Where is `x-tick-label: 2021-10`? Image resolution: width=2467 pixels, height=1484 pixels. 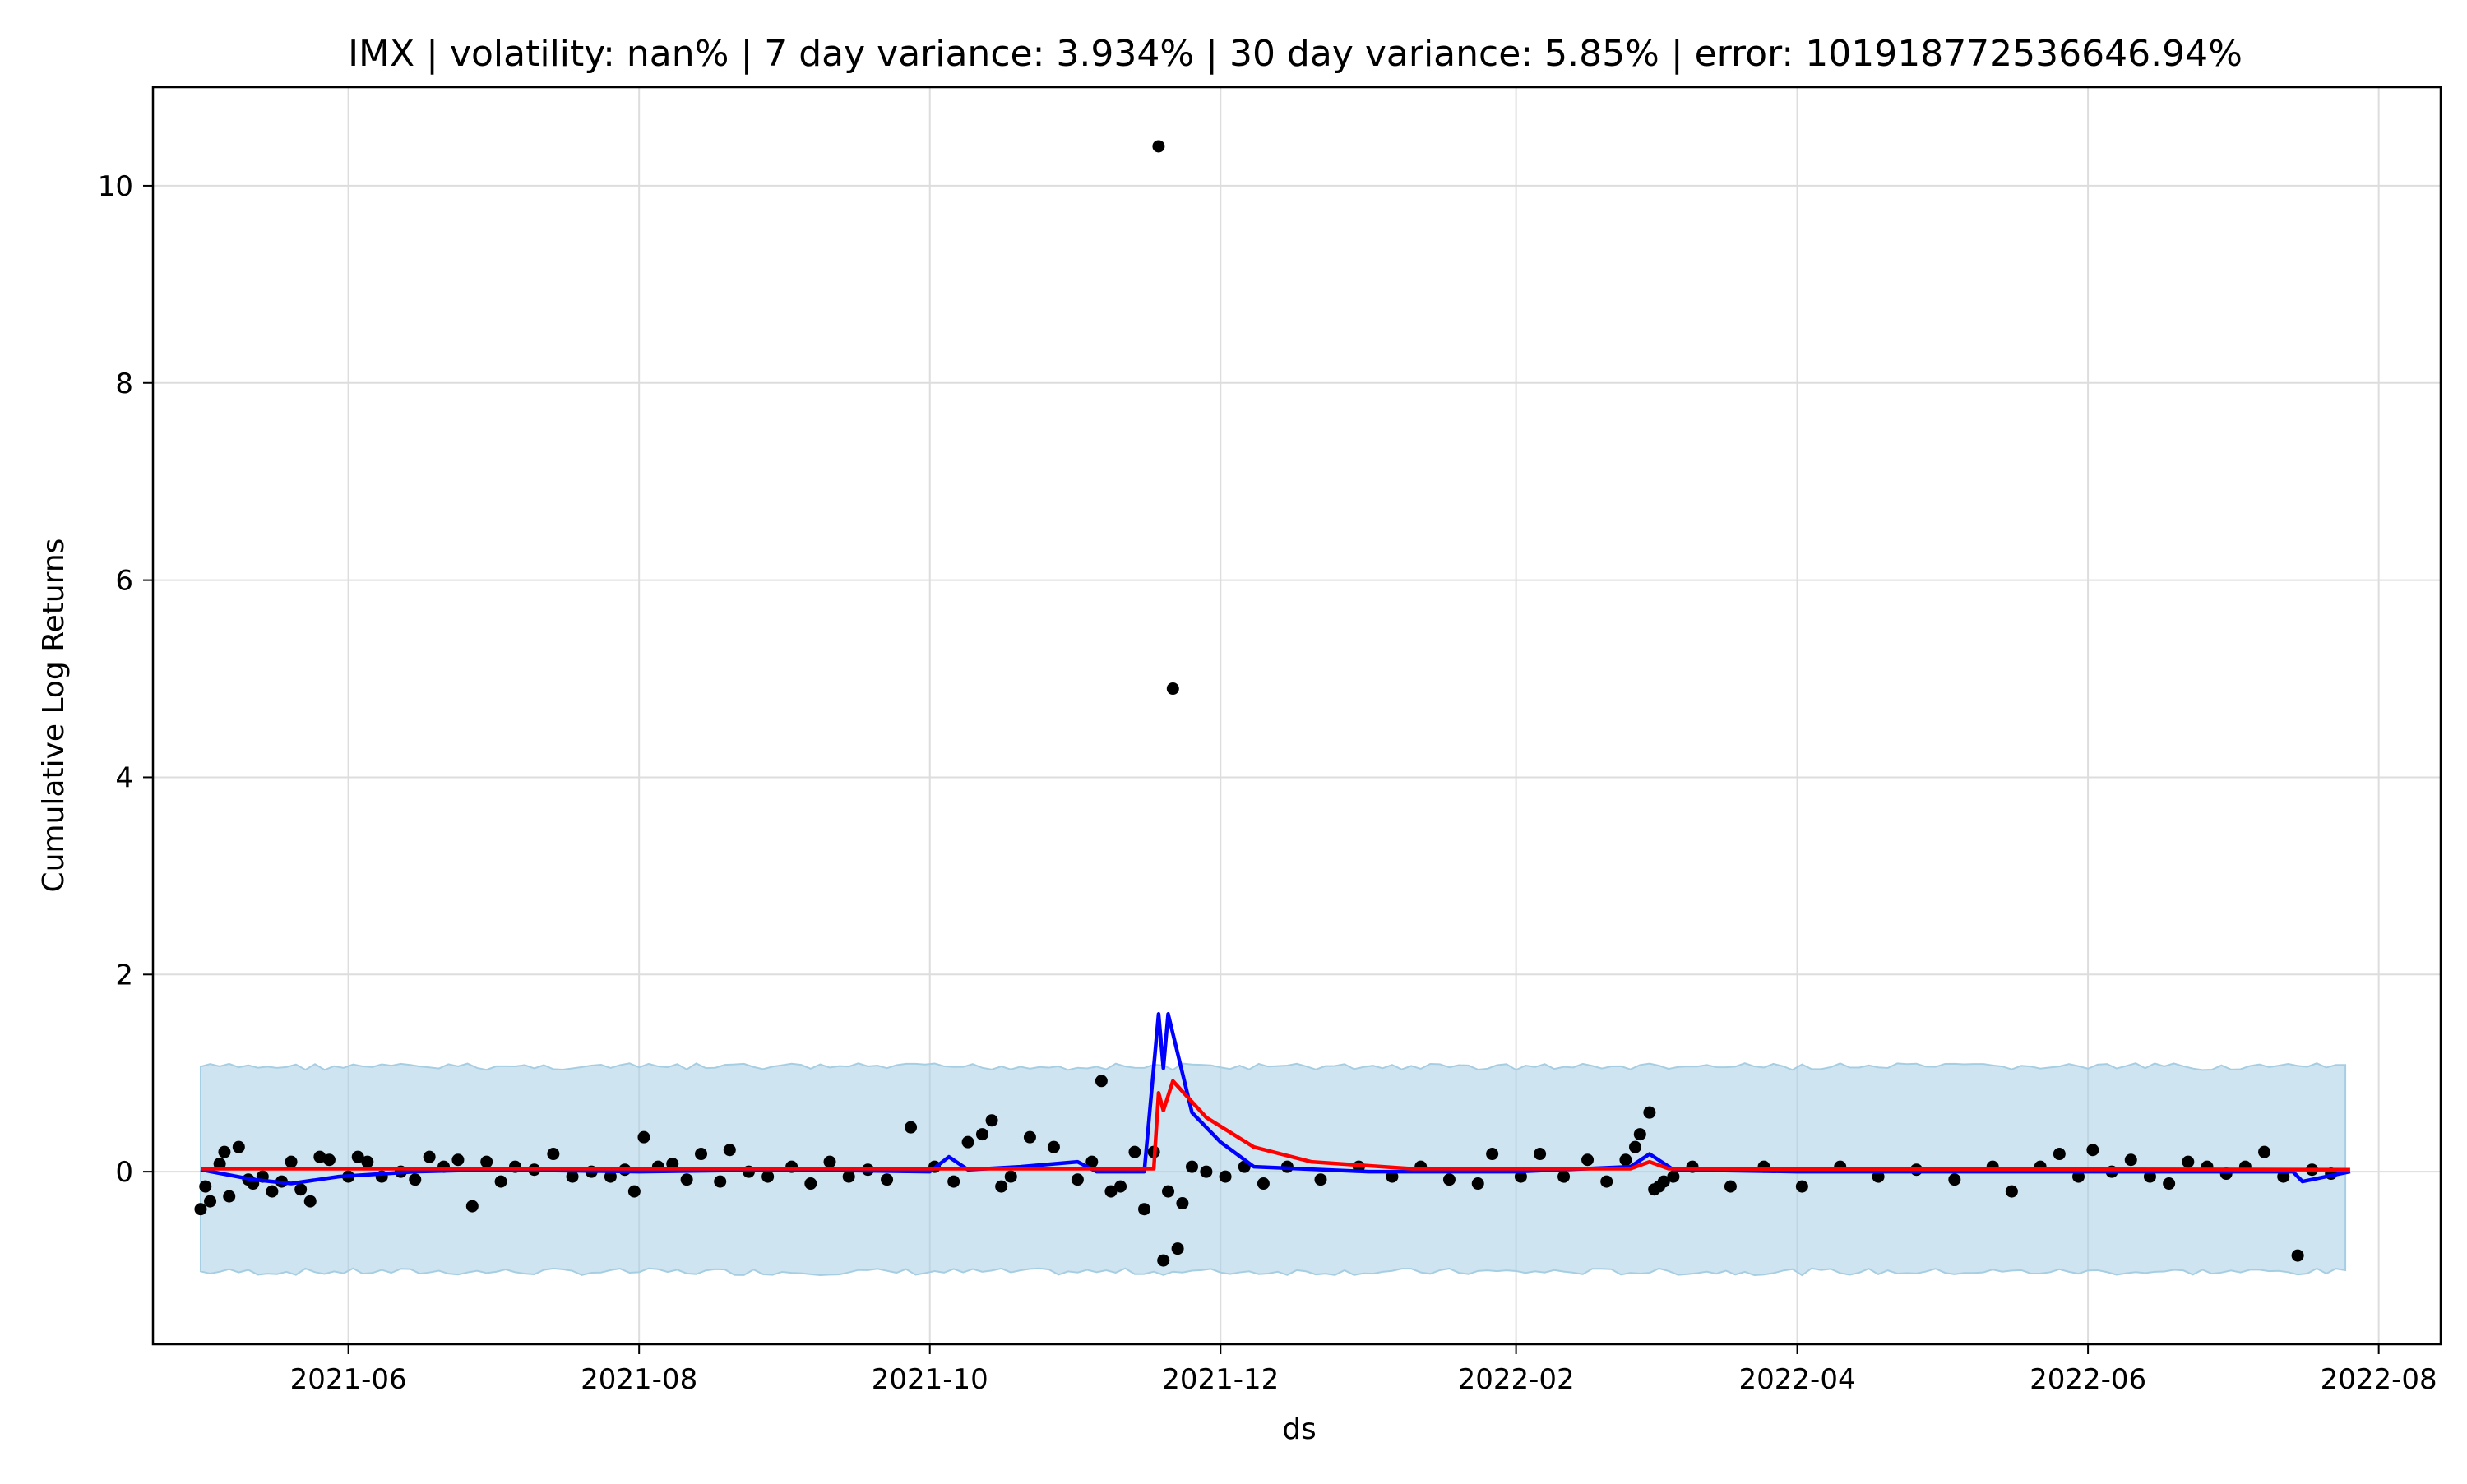 x-tick-label: 2021-10 is located at coordinates (930, 1379).